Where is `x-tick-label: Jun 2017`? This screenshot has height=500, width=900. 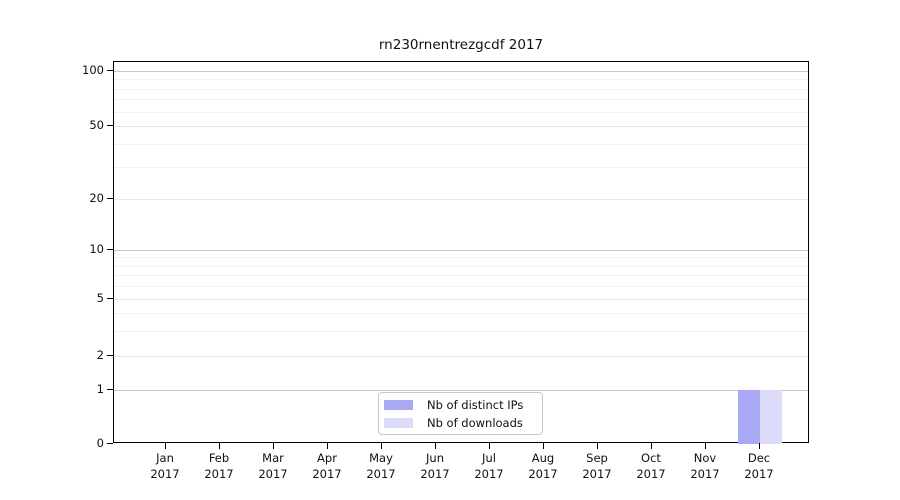 x-tick-label: Jun 2017 is located at coordinates (435, 466).